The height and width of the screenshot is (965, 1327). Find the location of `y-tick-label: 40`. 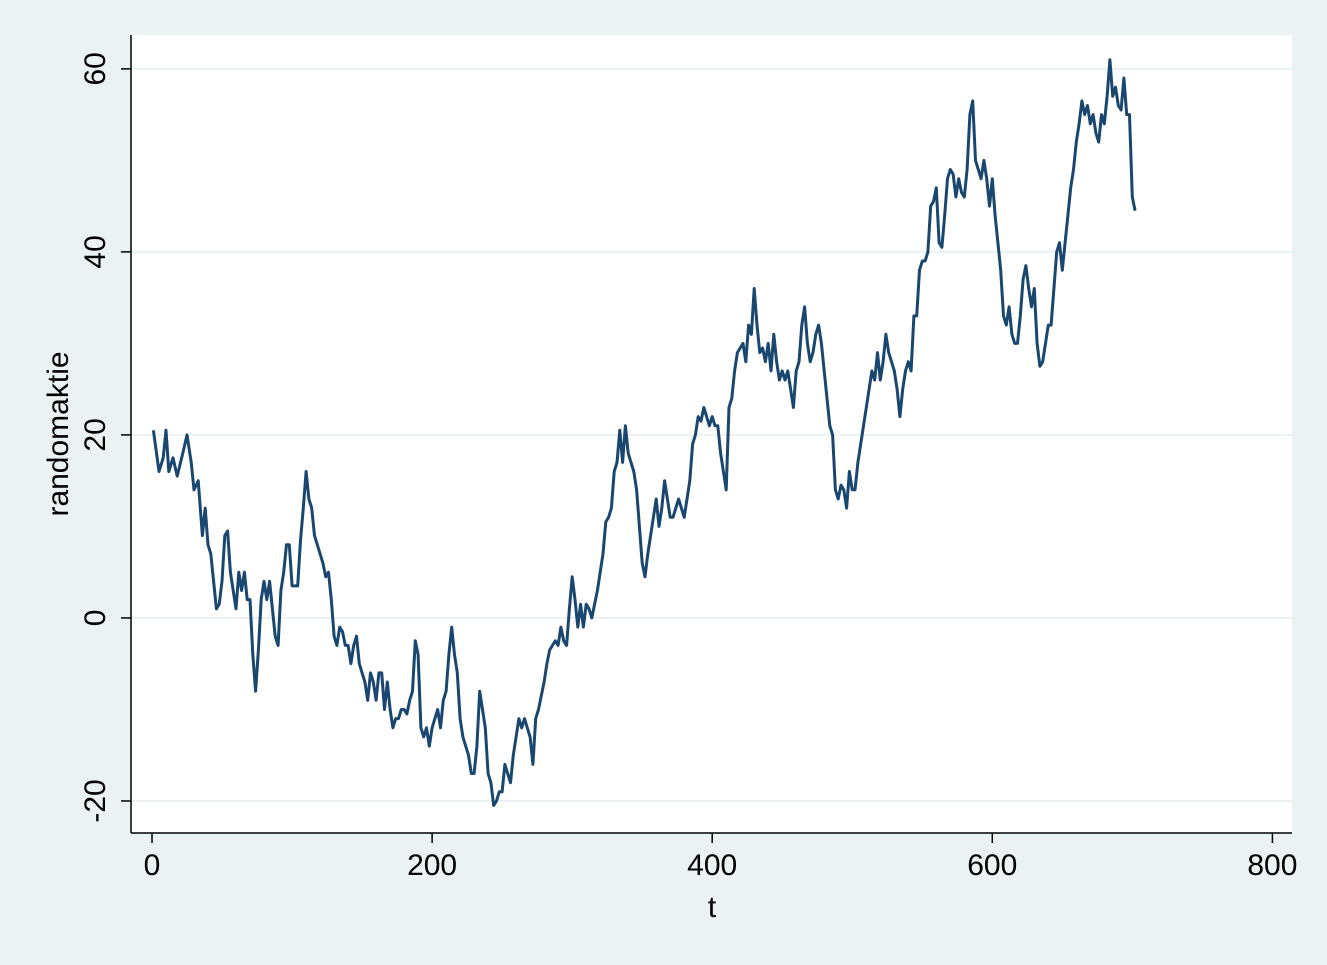

y-tick-label: 40 is located at coordinates (95, 251).